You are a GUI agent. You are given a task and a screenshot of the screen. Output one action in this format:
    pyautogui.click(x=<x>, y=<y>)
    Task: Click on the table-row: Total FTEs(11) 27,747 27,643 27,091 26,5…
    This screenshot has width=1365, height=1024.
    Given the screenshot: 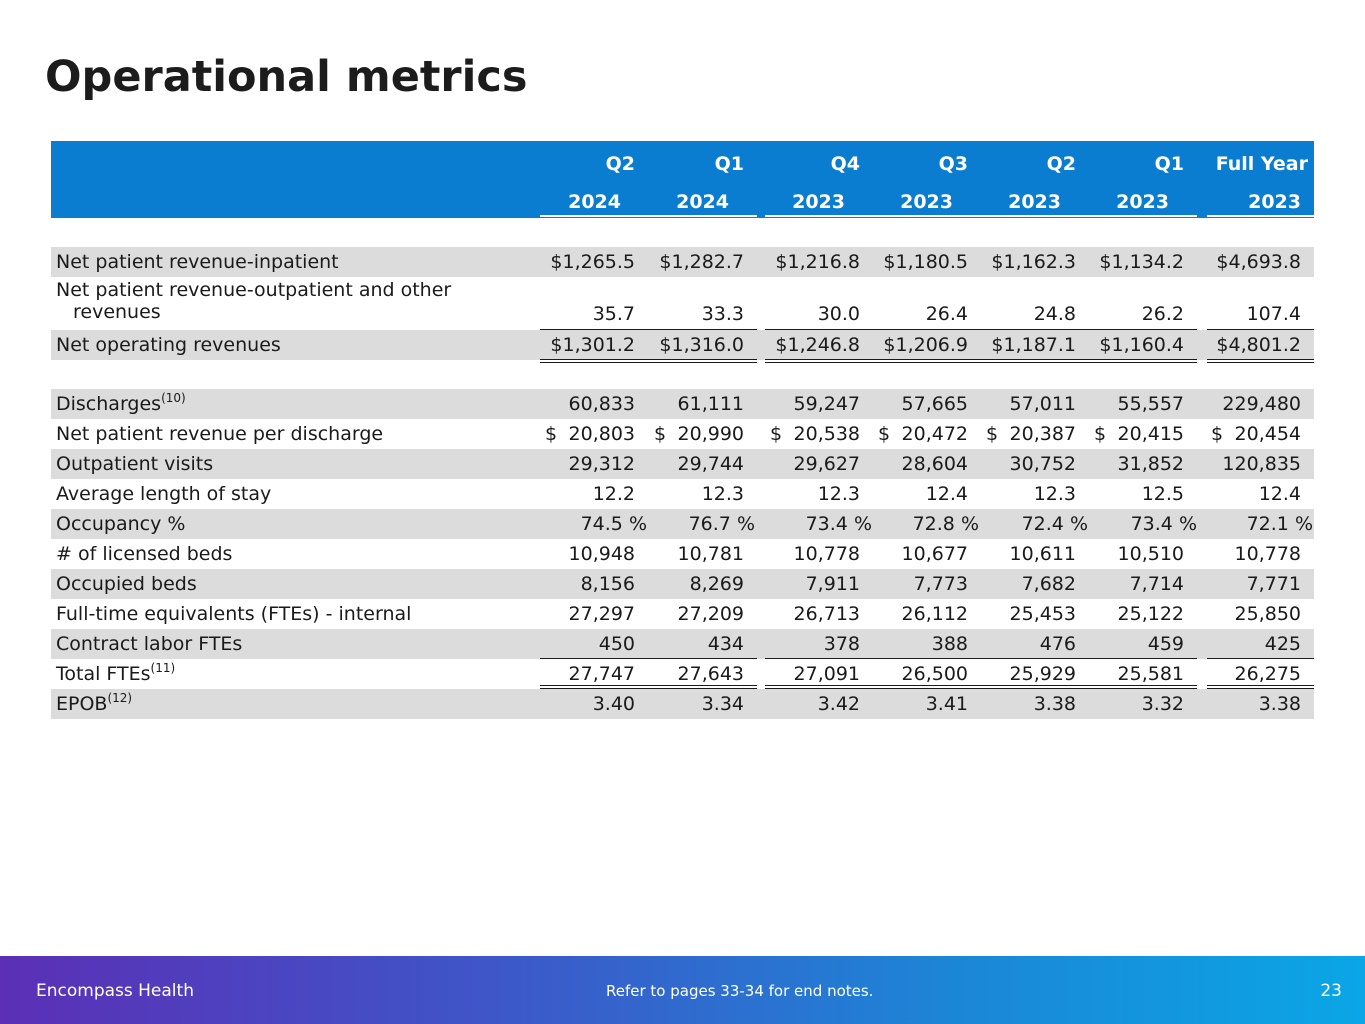 What is the action you would take?
    pyautogui.click(x=682, y=674)
    